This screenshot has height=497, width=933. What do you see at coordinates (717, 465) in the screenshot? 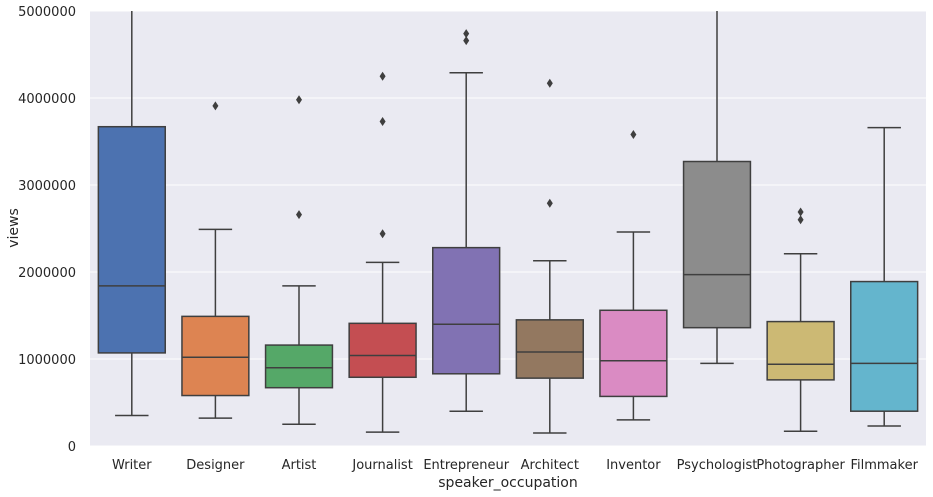
I see `x-tick-label: Psychologist` at bounding box center [717, 465].